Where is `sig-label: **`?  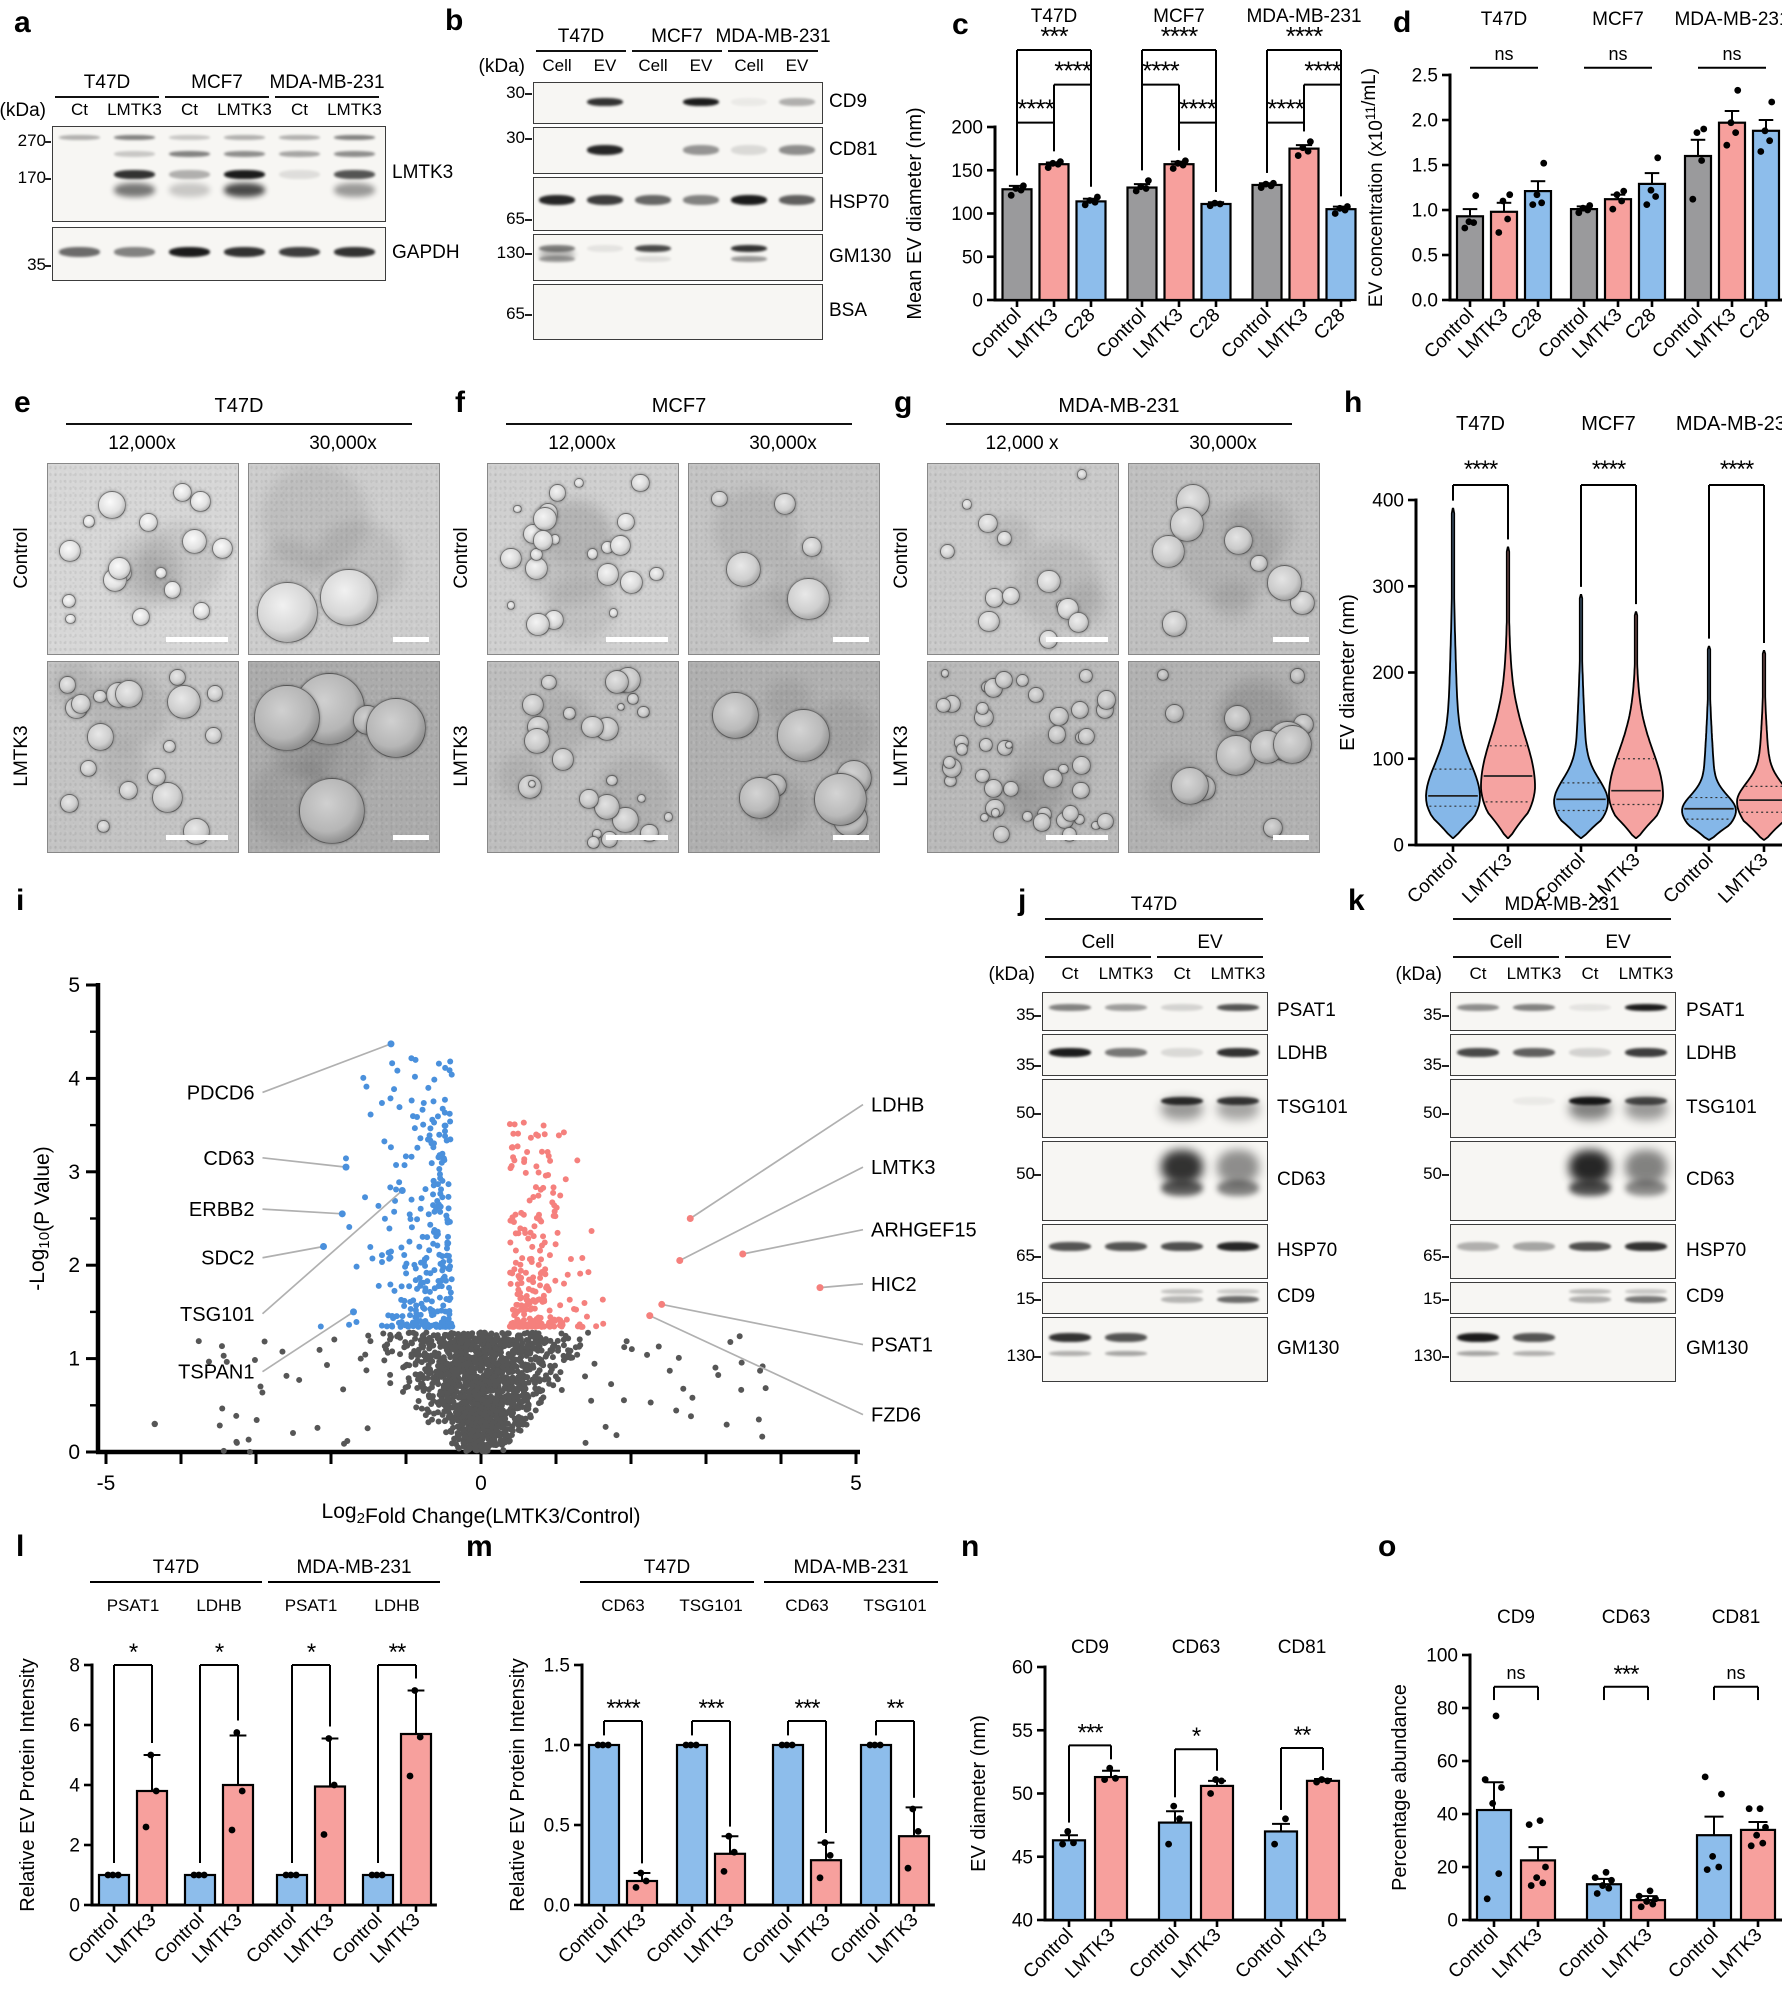
sig-label: ** is located at coordinates (1302, 1735).